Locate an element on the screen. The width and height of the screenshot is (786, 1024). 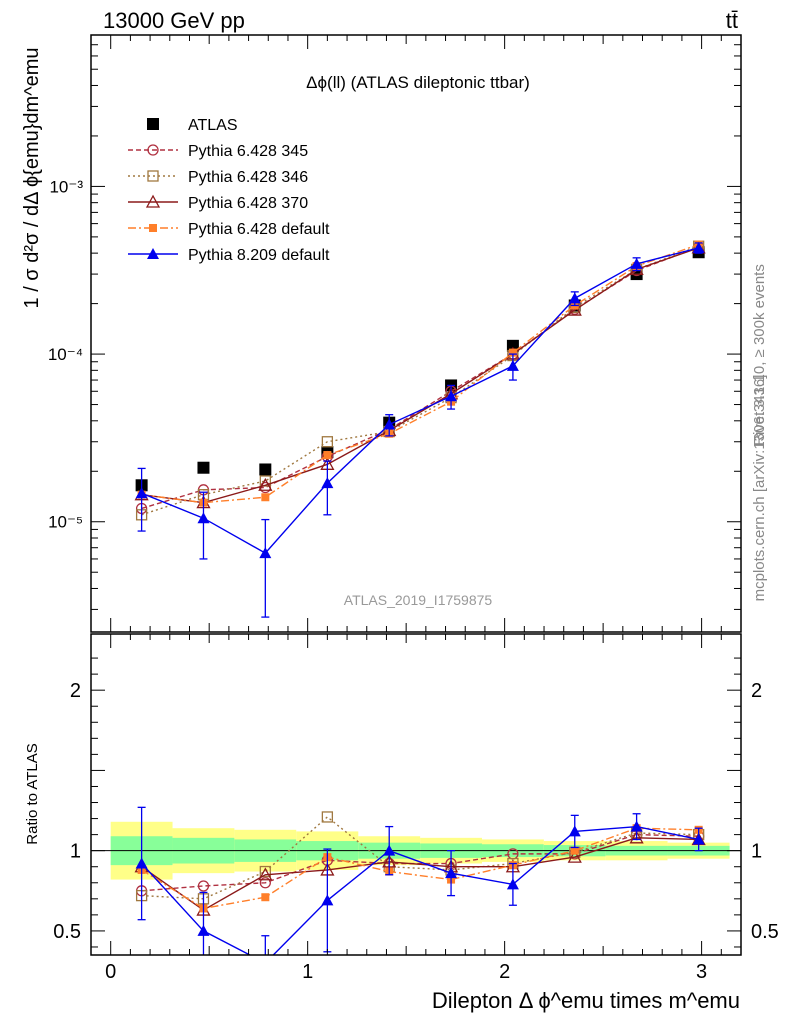
legend-label: Pythia 6.428 346 is located at coordinates (248, 177).